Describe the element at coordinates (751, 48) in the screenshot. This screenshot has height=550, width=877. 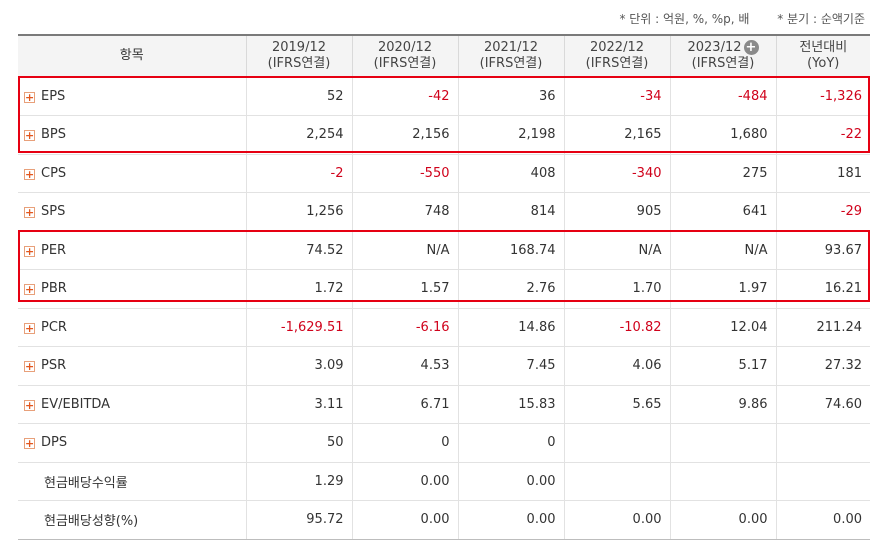
I see `plus-circle-icon: +` at that location.